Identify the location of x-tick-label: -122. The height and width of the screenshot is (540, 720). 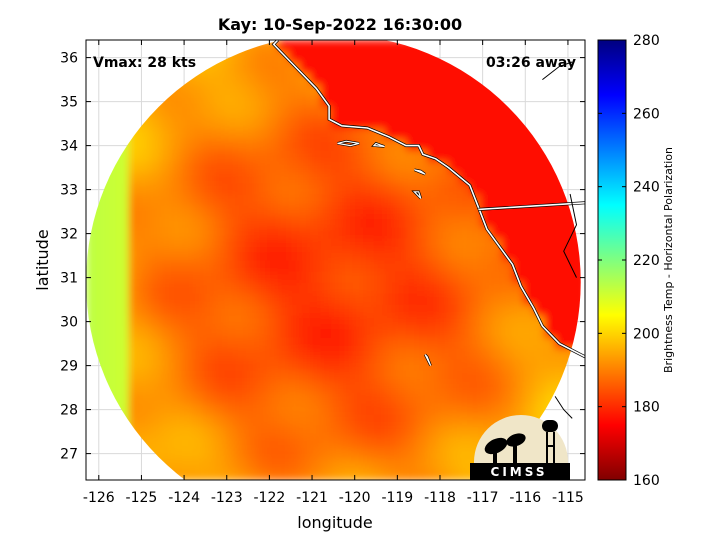
(270, 498).